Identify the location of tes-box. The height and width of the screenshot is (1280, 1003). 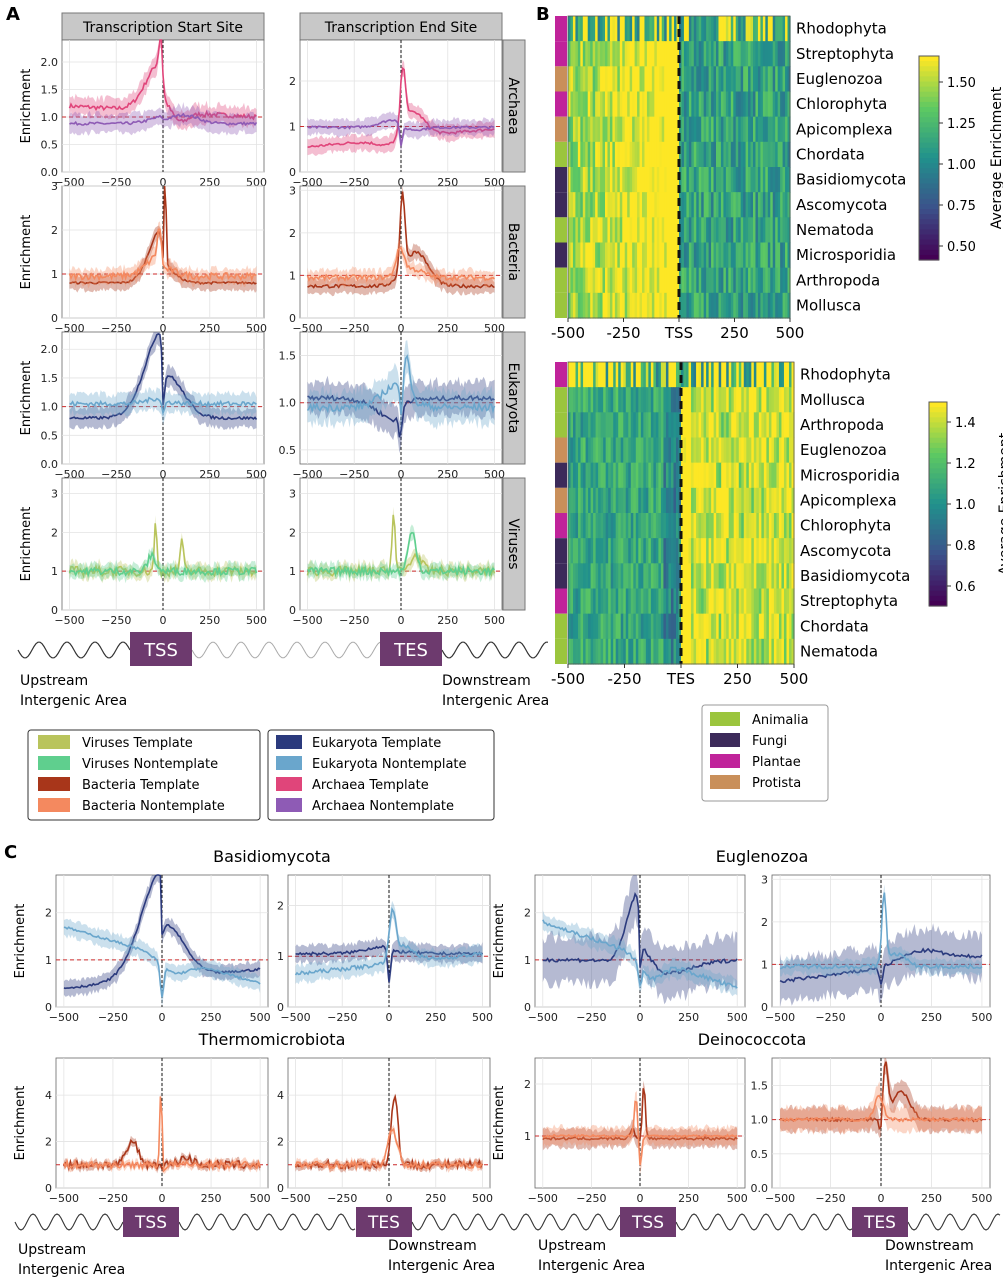
(411, 649).